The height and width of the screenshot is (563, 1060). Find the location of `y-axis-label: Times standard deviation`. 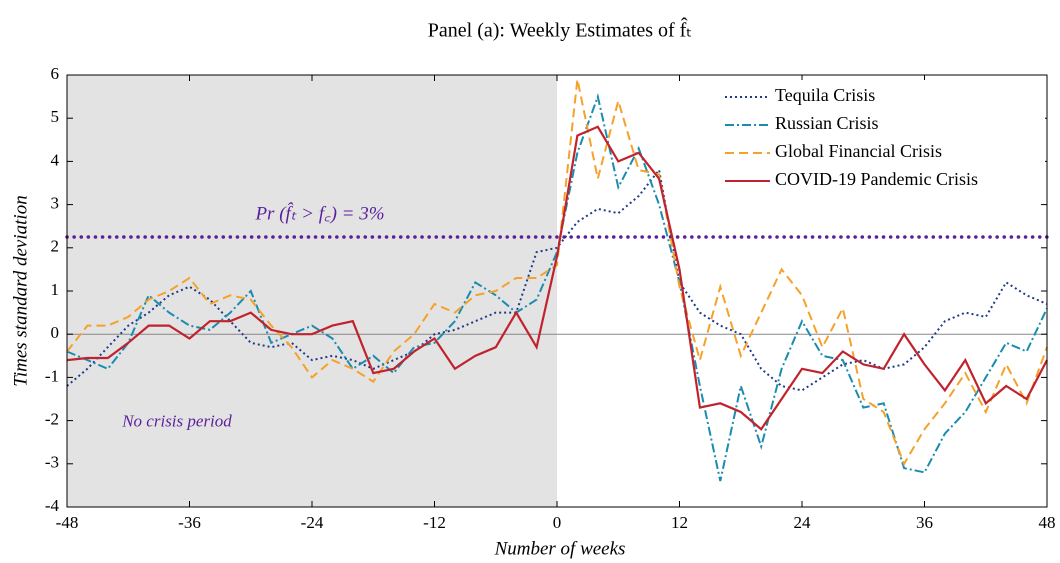

y-axis-label: Times standard deviation is located at coordinates (20, 290).